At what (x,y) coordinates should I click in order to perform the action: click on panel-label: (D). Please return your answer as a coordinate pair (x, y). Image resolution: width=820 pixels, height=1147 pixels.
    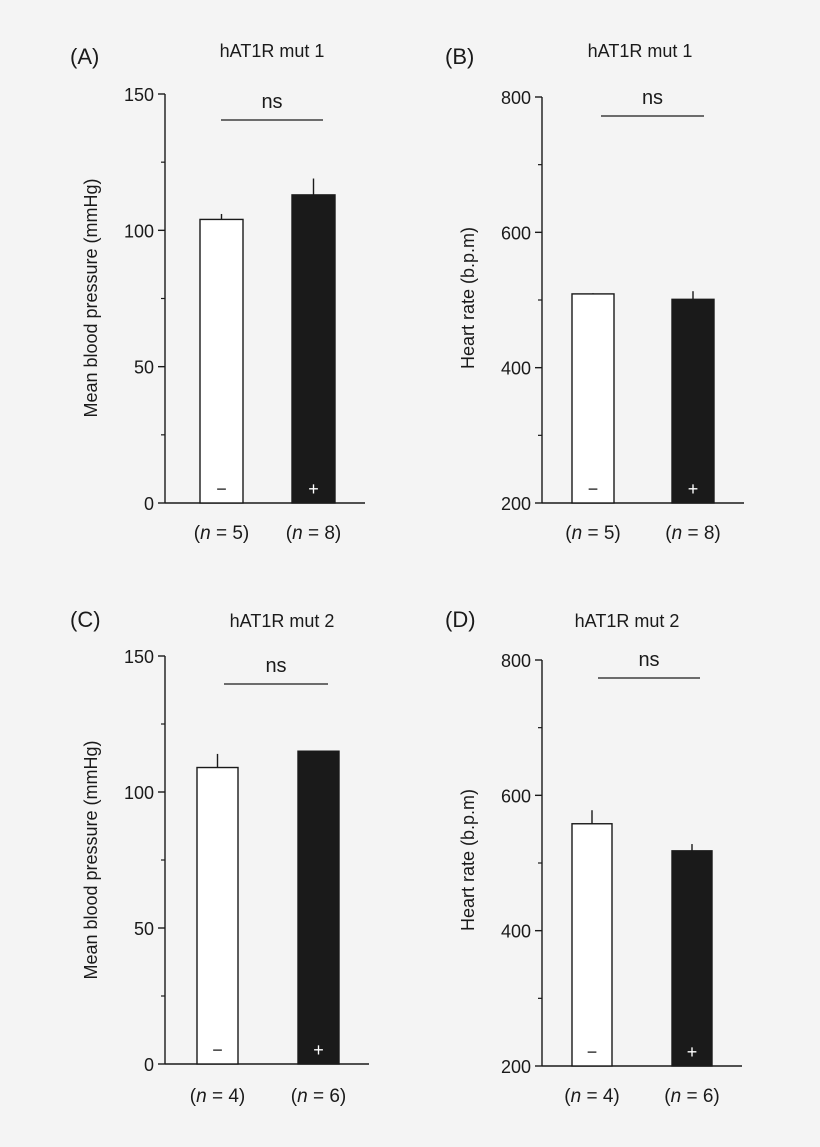
    Looking at the image, I should click on (460, 619).